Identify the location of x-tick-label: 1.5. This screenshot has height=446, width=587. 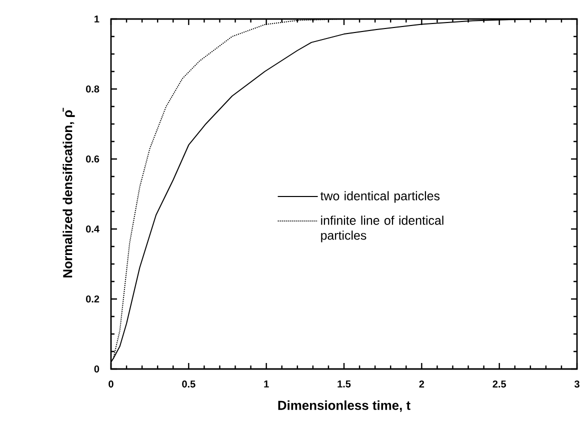
(344, 384).